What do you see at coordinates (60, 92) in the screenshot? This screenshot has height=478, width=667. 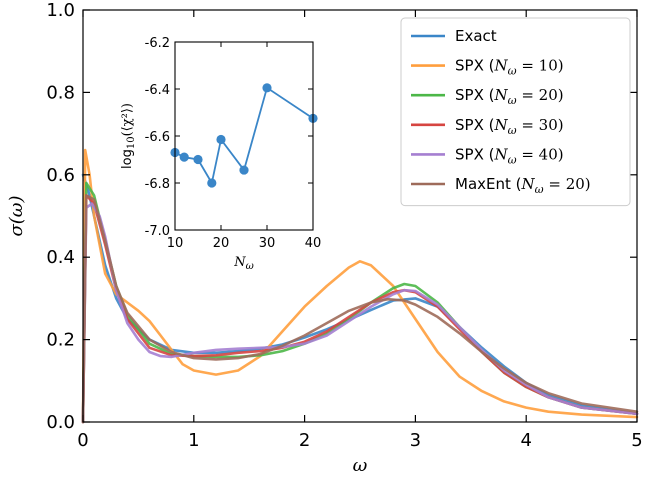 I see `y-tick-label-0.8: 0.8` at bounding box center [60, 92].